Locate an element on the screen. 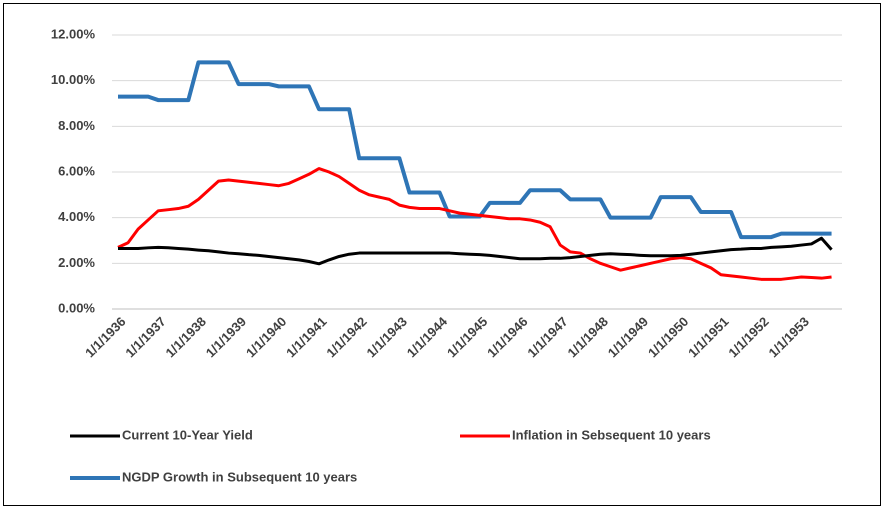  y-tick-label: 8.00% is located at coordinates (76, 125).